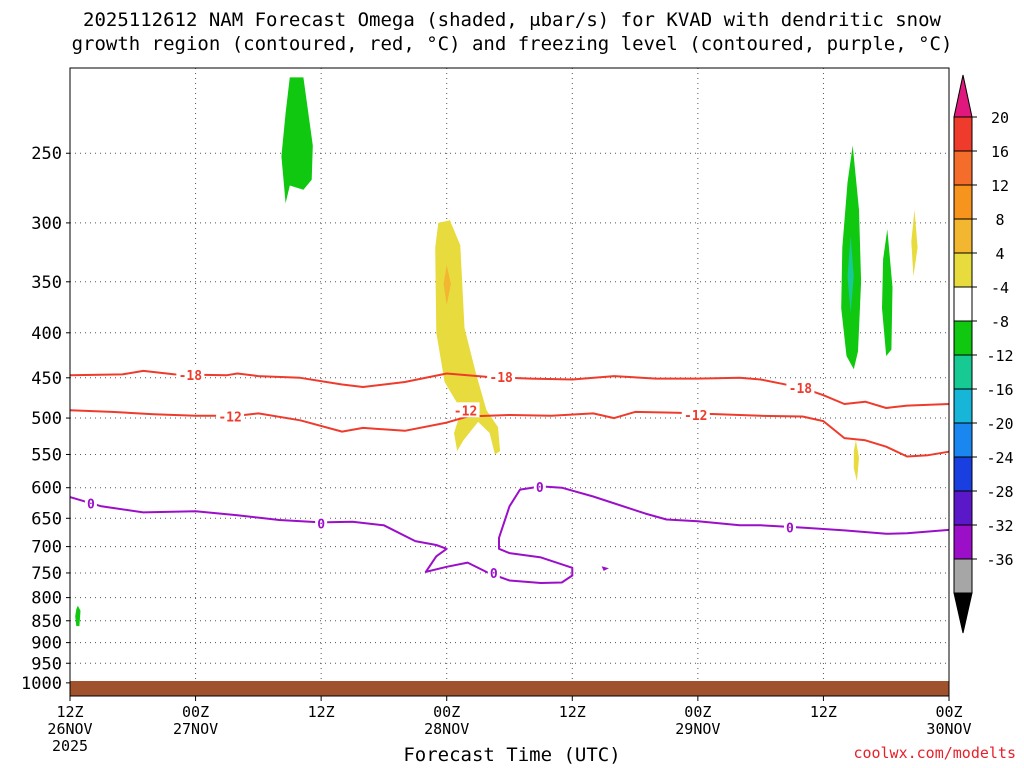  What do you see at coordinates (999, 492) in the screenshot?
I see `colorbar-label: -28` at bounding box center [999, 492].